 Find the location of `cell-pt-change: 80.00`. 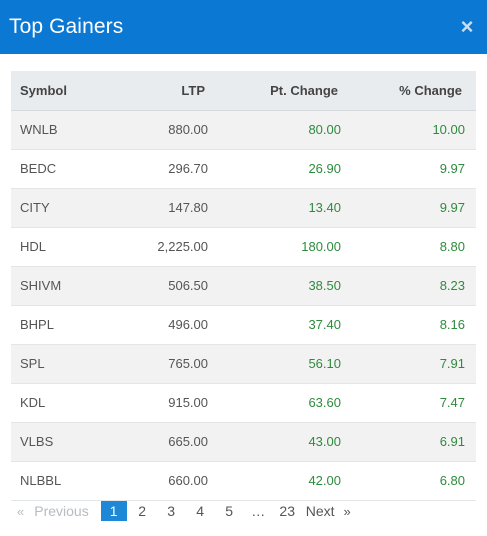

cell-pt-change: 80.00 is located at coordinates (324, 129).